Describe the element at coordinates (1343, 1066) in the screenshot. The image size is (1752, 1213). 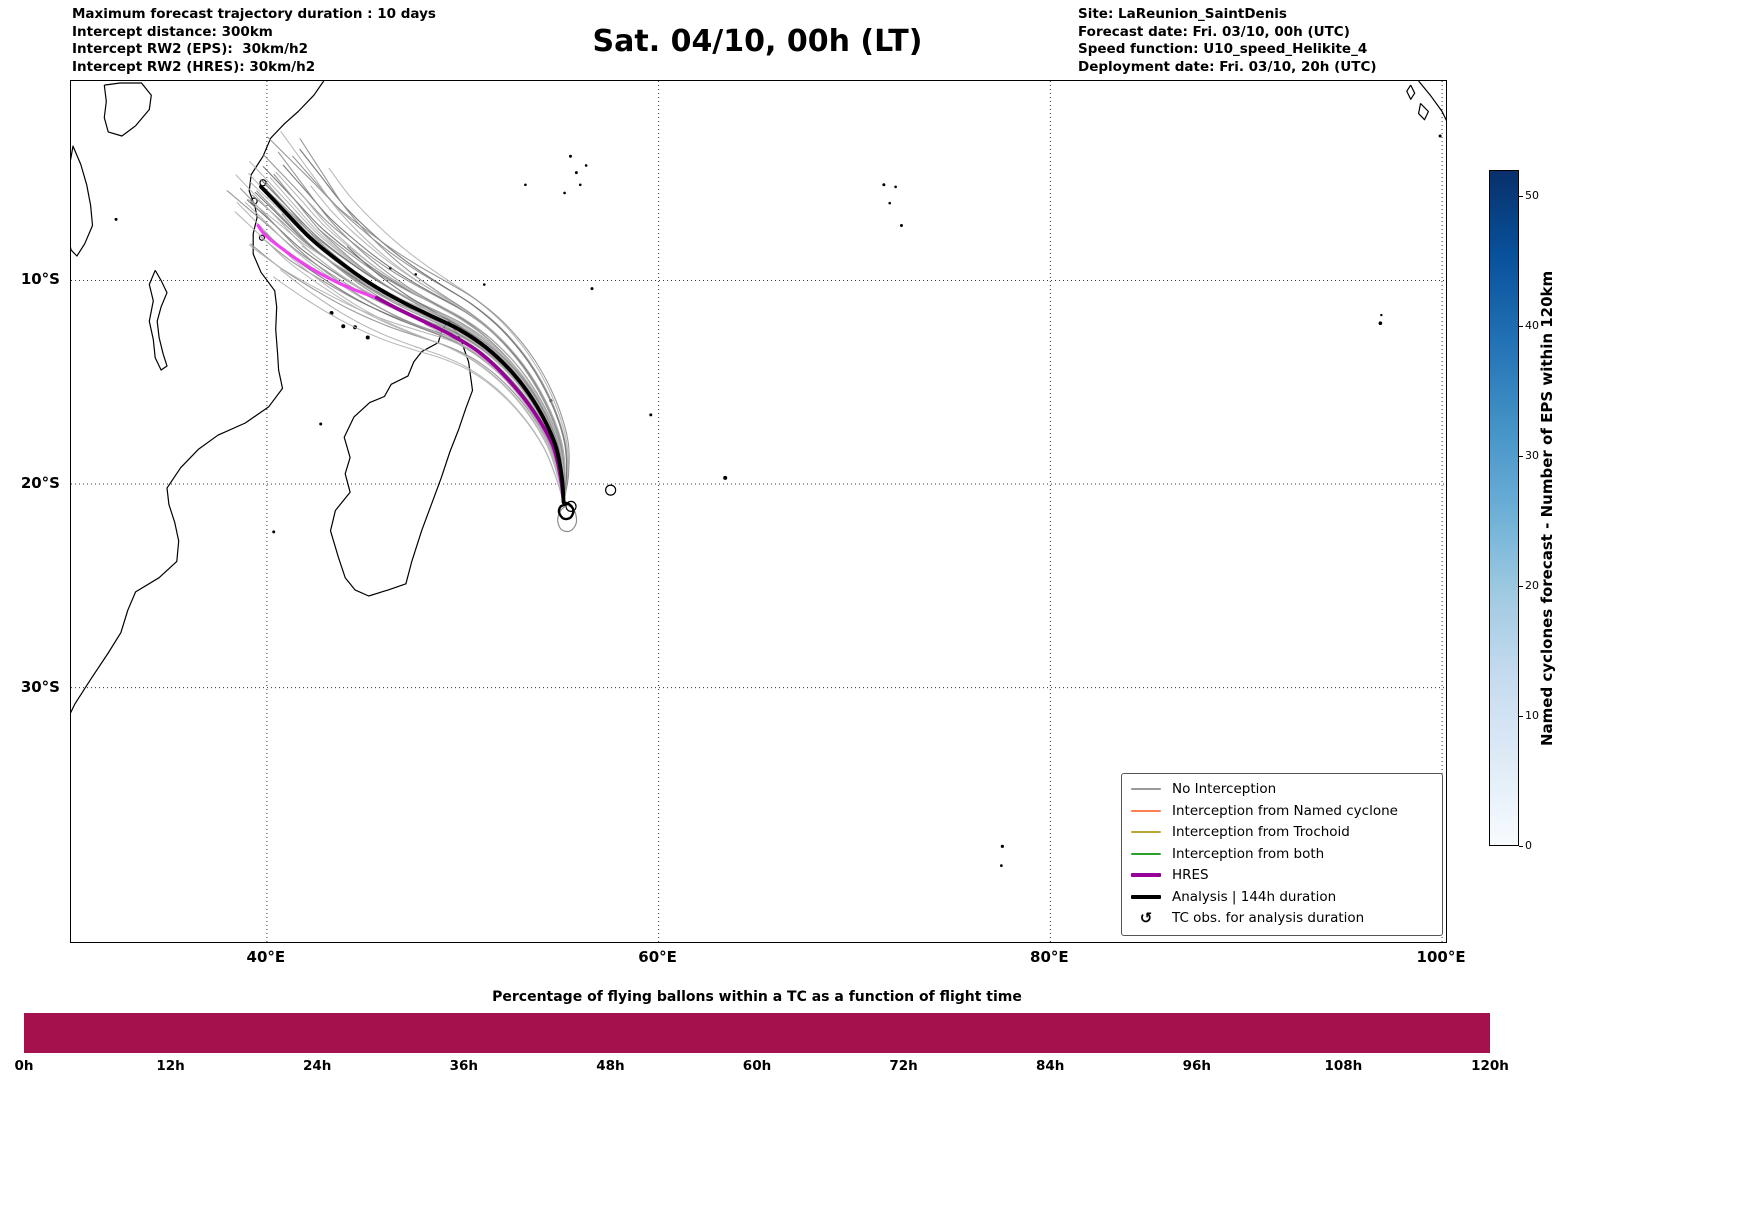
I see `flight-time-tick-label: 108h` at that location.